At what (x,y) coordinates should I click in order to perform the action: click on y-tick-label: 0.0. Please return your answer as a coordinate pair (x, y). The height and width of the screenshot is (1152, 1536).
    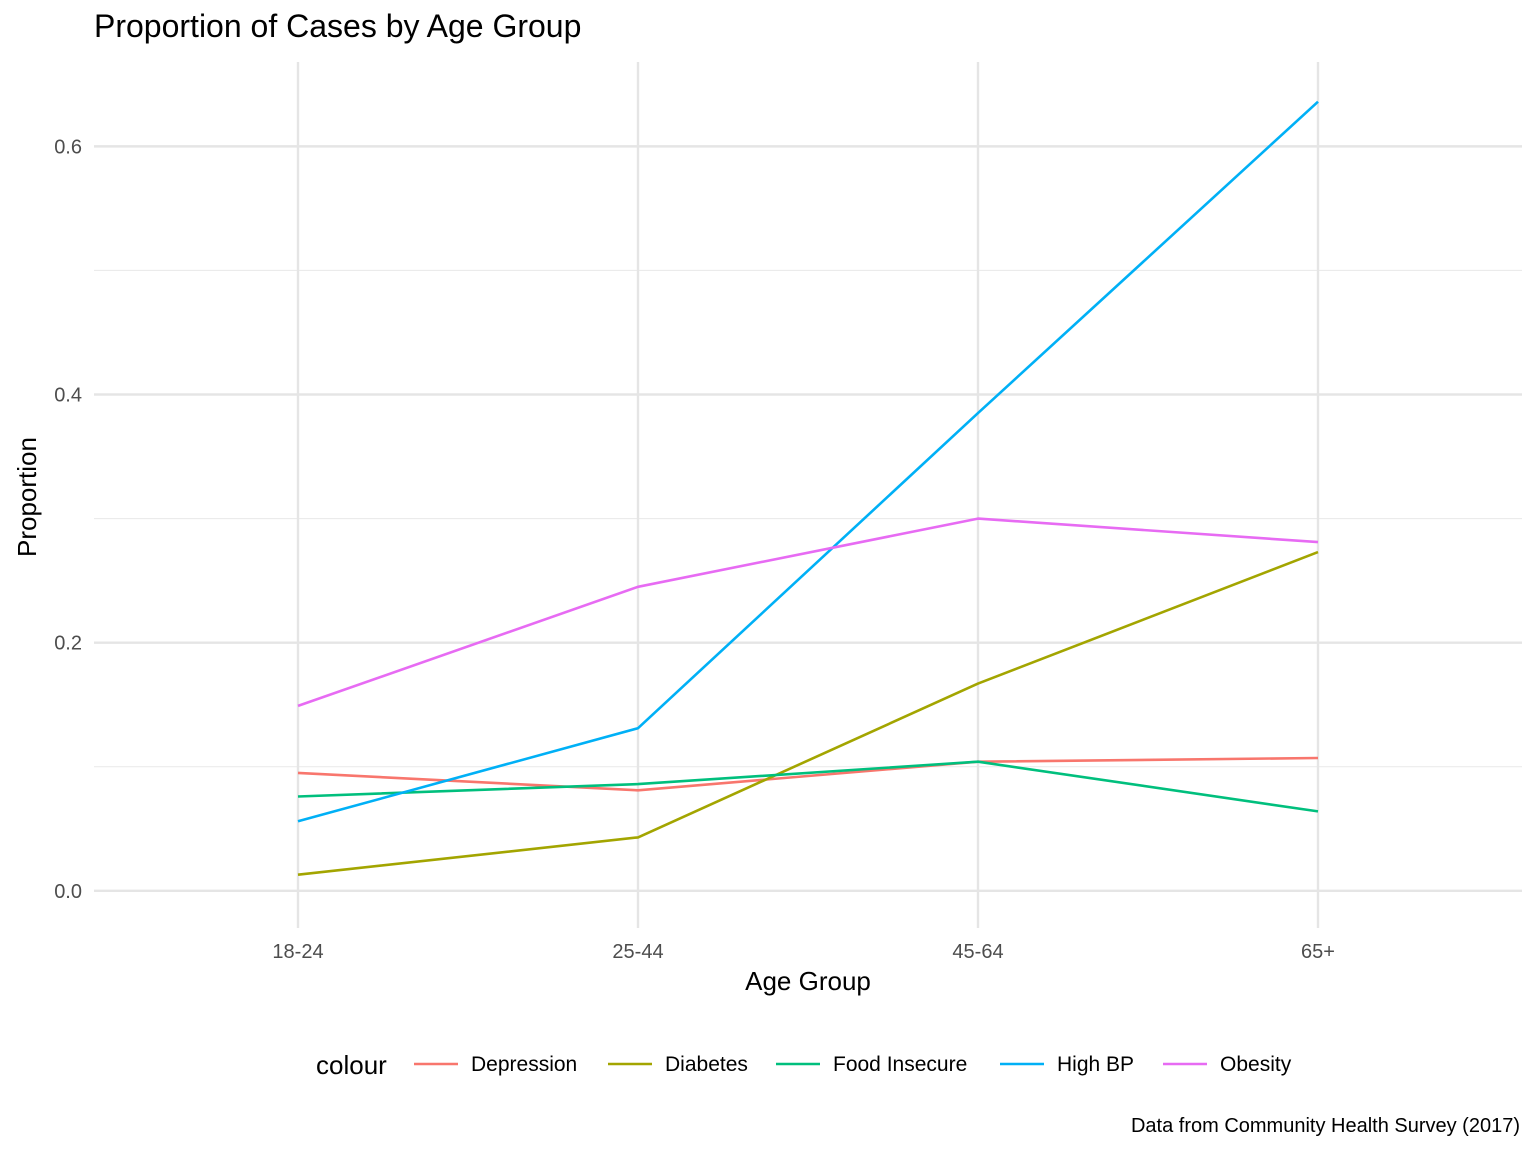
    Looking at the image, I should click on (68, 892).